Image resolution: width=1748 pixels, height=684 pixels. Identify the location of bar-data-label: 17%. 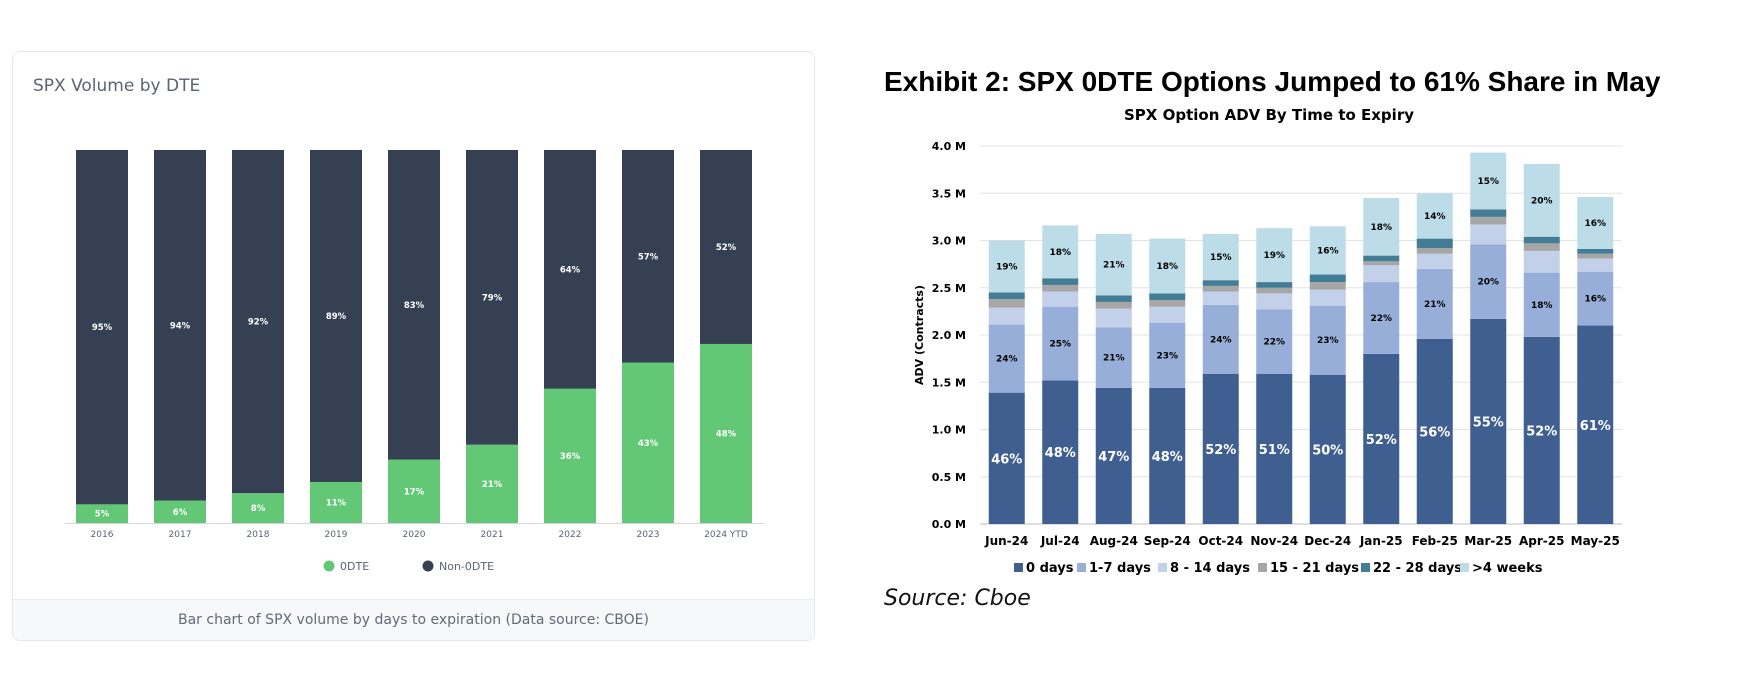
(414, 492).